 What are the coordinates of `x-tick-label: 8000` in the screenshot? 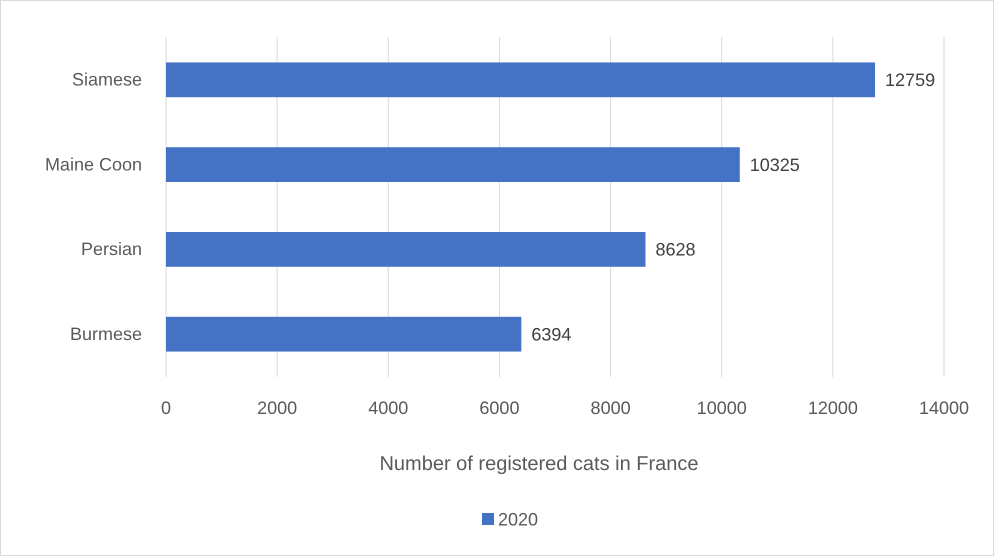 It's located at (610, 408).